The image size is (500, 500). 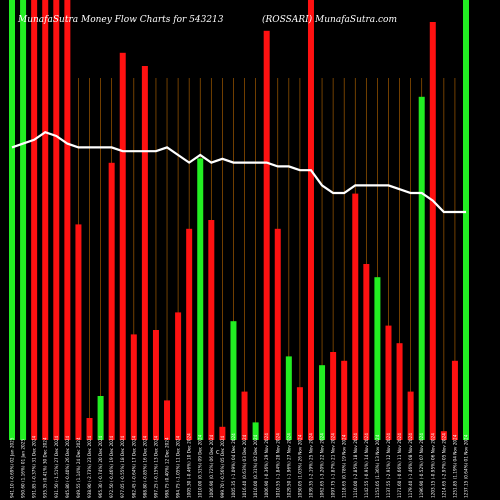 What do you see at coordinates (34, 467) in the screenshot?
I see `date-label: 931.85 (-0.37%) 31 Dec 2024` at bounding box center [34, 467].